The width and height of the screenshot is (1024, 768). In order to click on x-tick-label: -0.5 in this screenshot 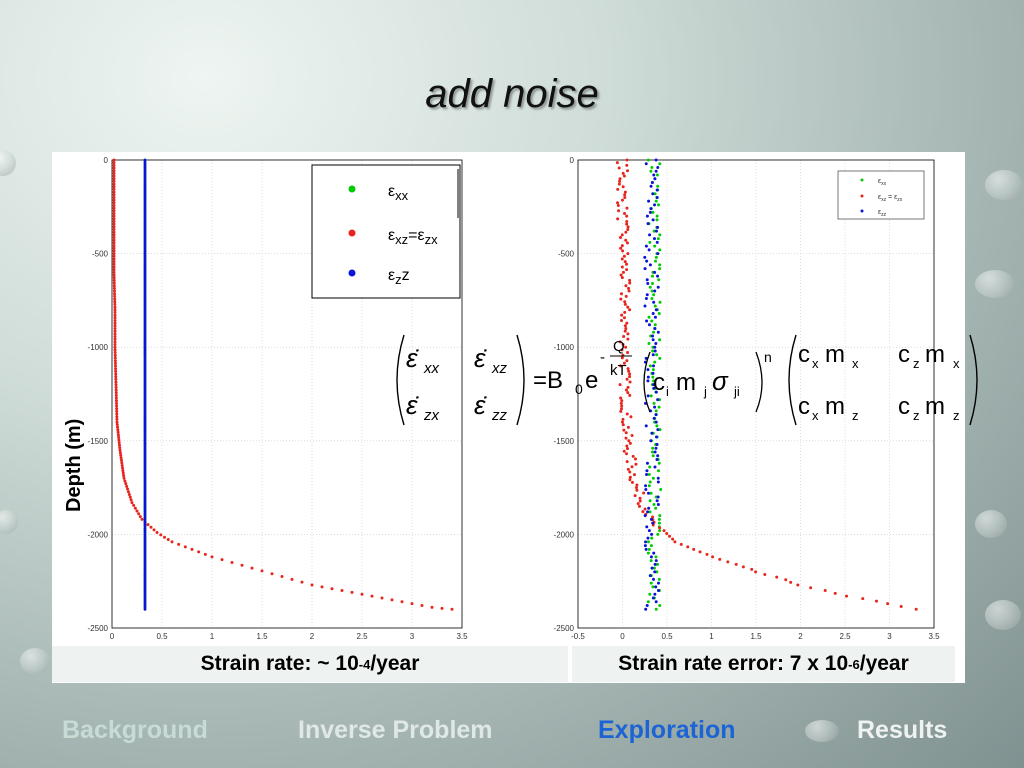, I will do `click(578, 636)`.